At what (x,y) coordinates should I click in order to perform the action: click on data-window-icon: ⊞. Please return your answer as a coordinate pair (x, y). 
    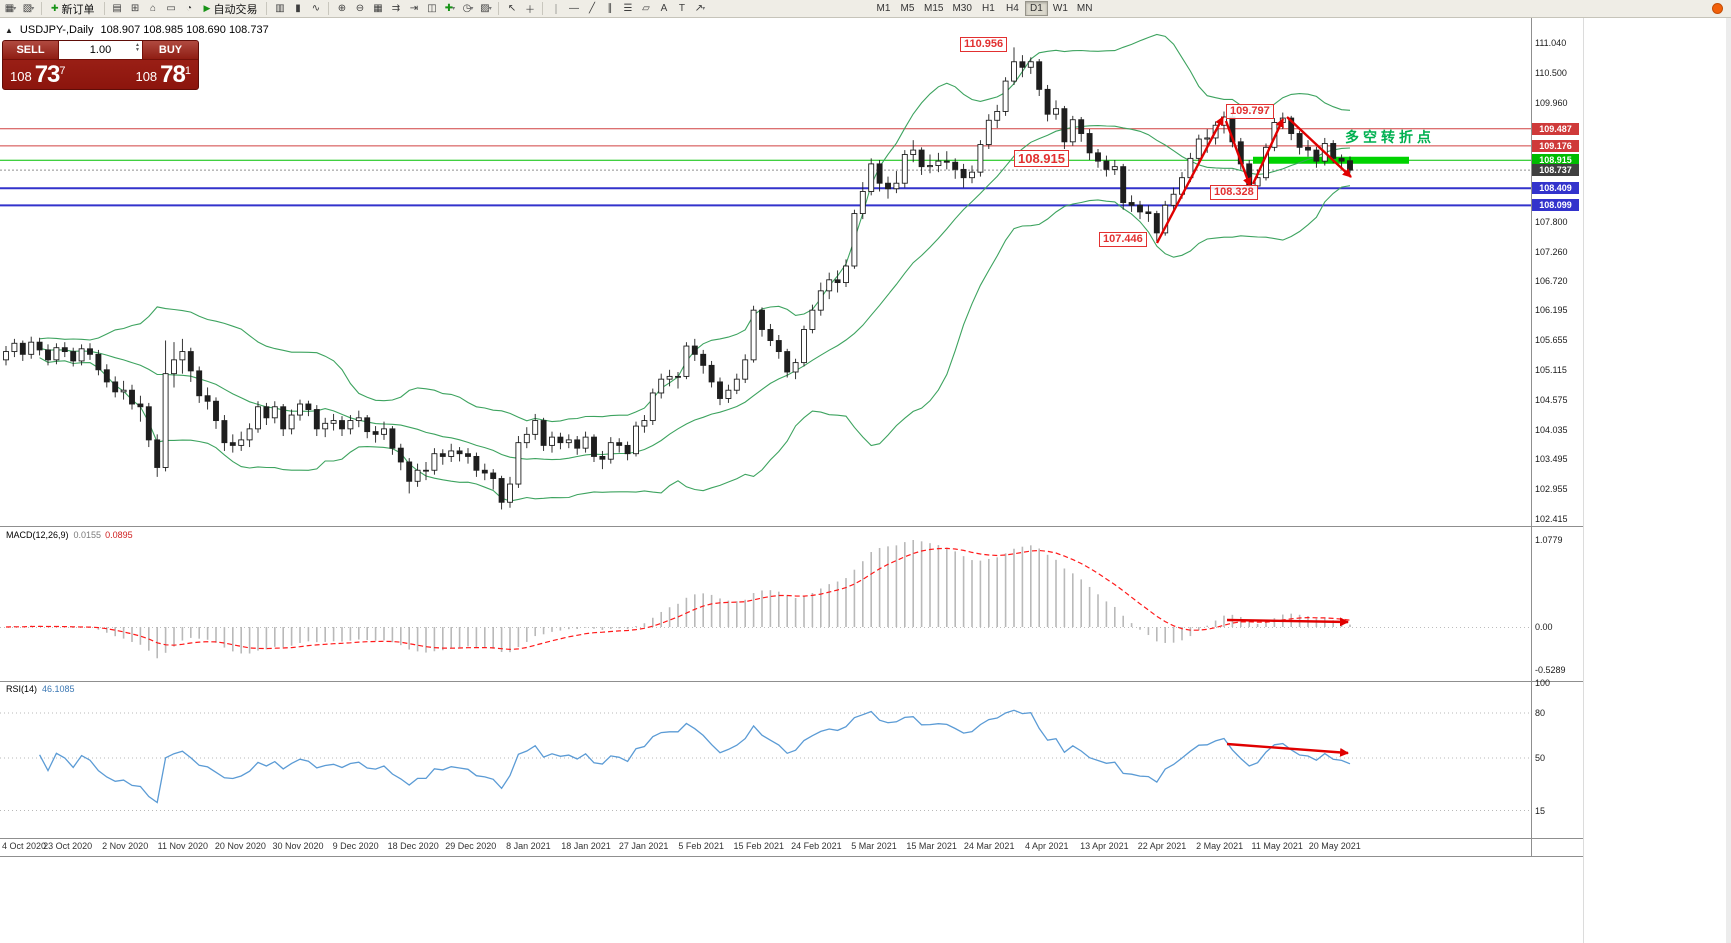
    Looking at the image, I should click on (135, 8).